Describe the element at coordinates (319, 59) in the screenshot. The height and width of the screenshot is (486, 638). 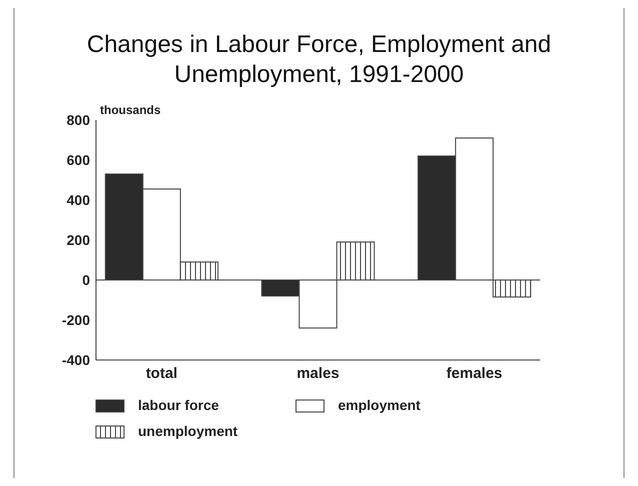
I see `chart-title: Changes in Labour Force, Employment and Unemployment, 1991-2000` at that location.